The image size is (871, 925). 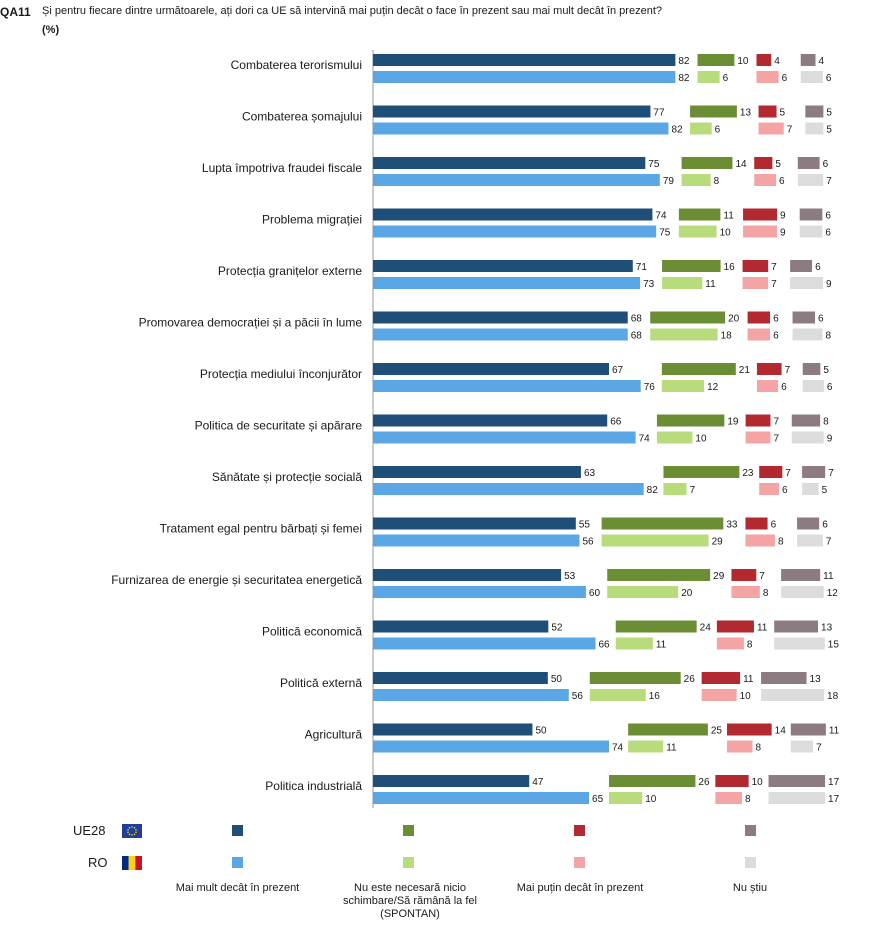 I want to click on bar-value-label: 15, so click(x=834, y=645).